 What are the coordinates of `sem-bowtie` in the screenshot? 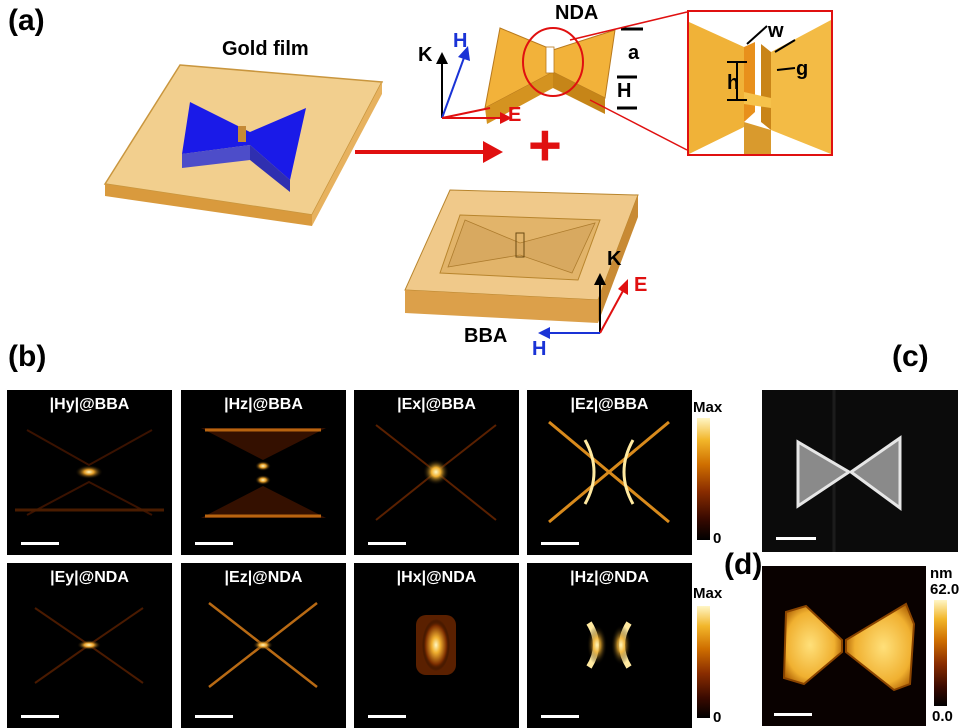 It's located at (849, 471).